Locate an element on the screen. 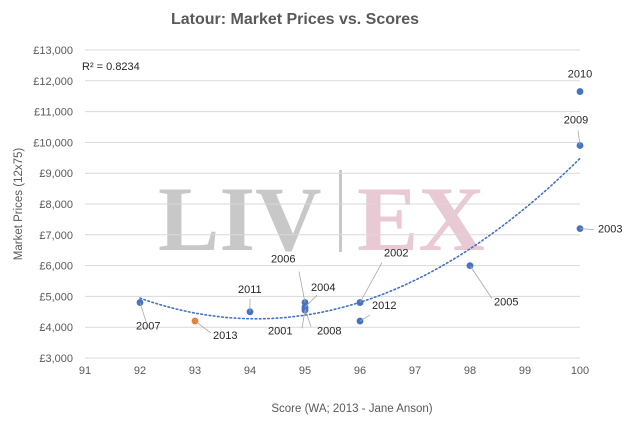 This screenshot has width=643, height=435. data-label-2010: 2010 is located at coordinates (580, 75).